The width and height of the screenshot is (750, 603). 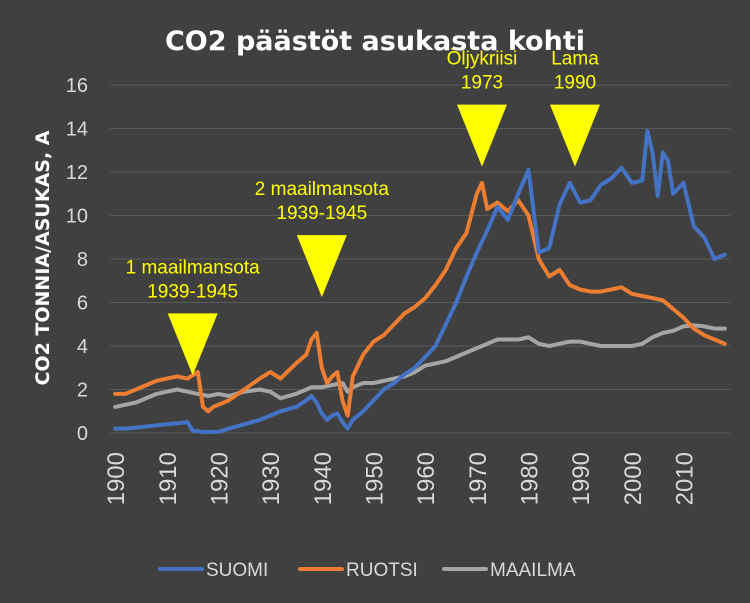 I want to click on legend-label: RUOTSI, so click(x=382, y=570).